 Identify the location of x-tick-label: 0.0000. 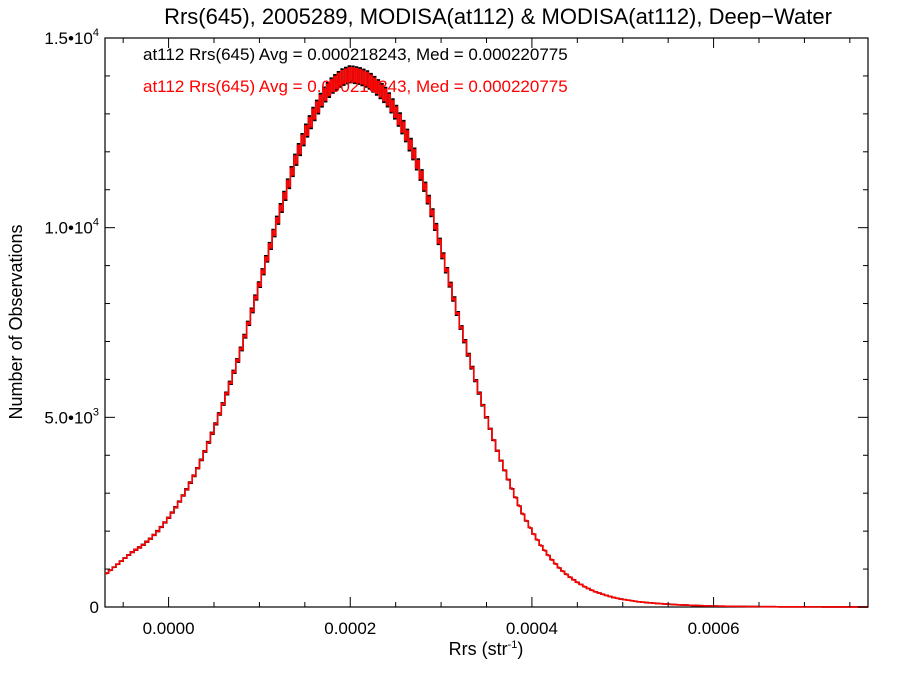
(169, 628).